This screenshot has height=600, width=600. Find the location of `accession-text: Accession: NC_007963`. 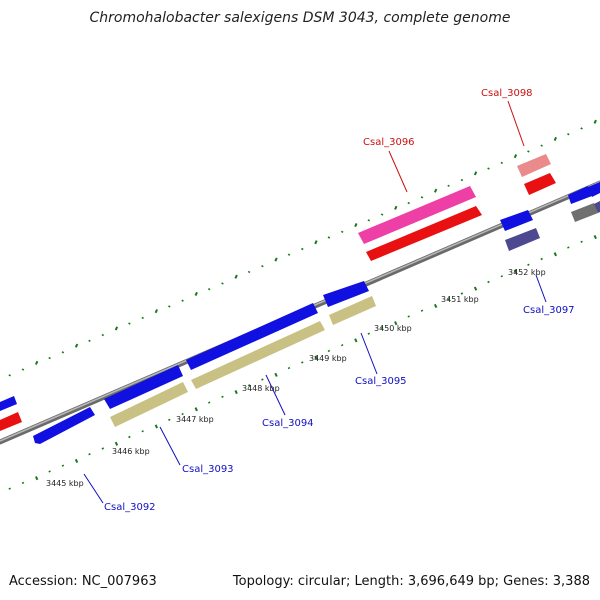

accession-text: Accession: NC_007963 is located at coordinates (83, 581).